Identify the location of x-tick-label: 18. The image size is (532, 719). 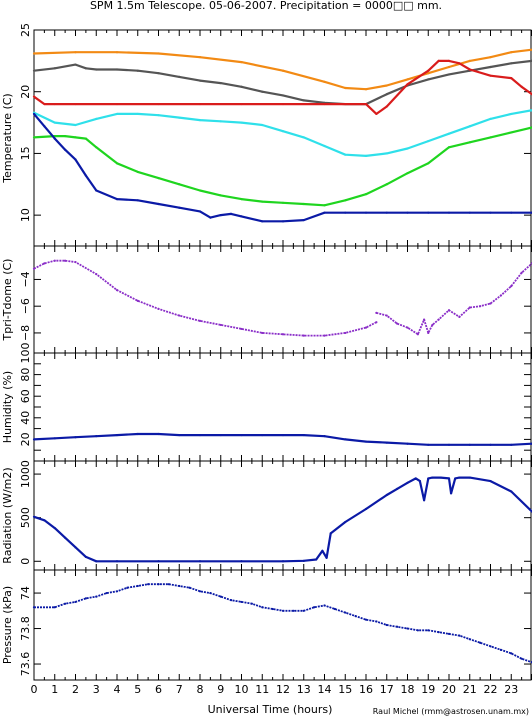
(408, 689).